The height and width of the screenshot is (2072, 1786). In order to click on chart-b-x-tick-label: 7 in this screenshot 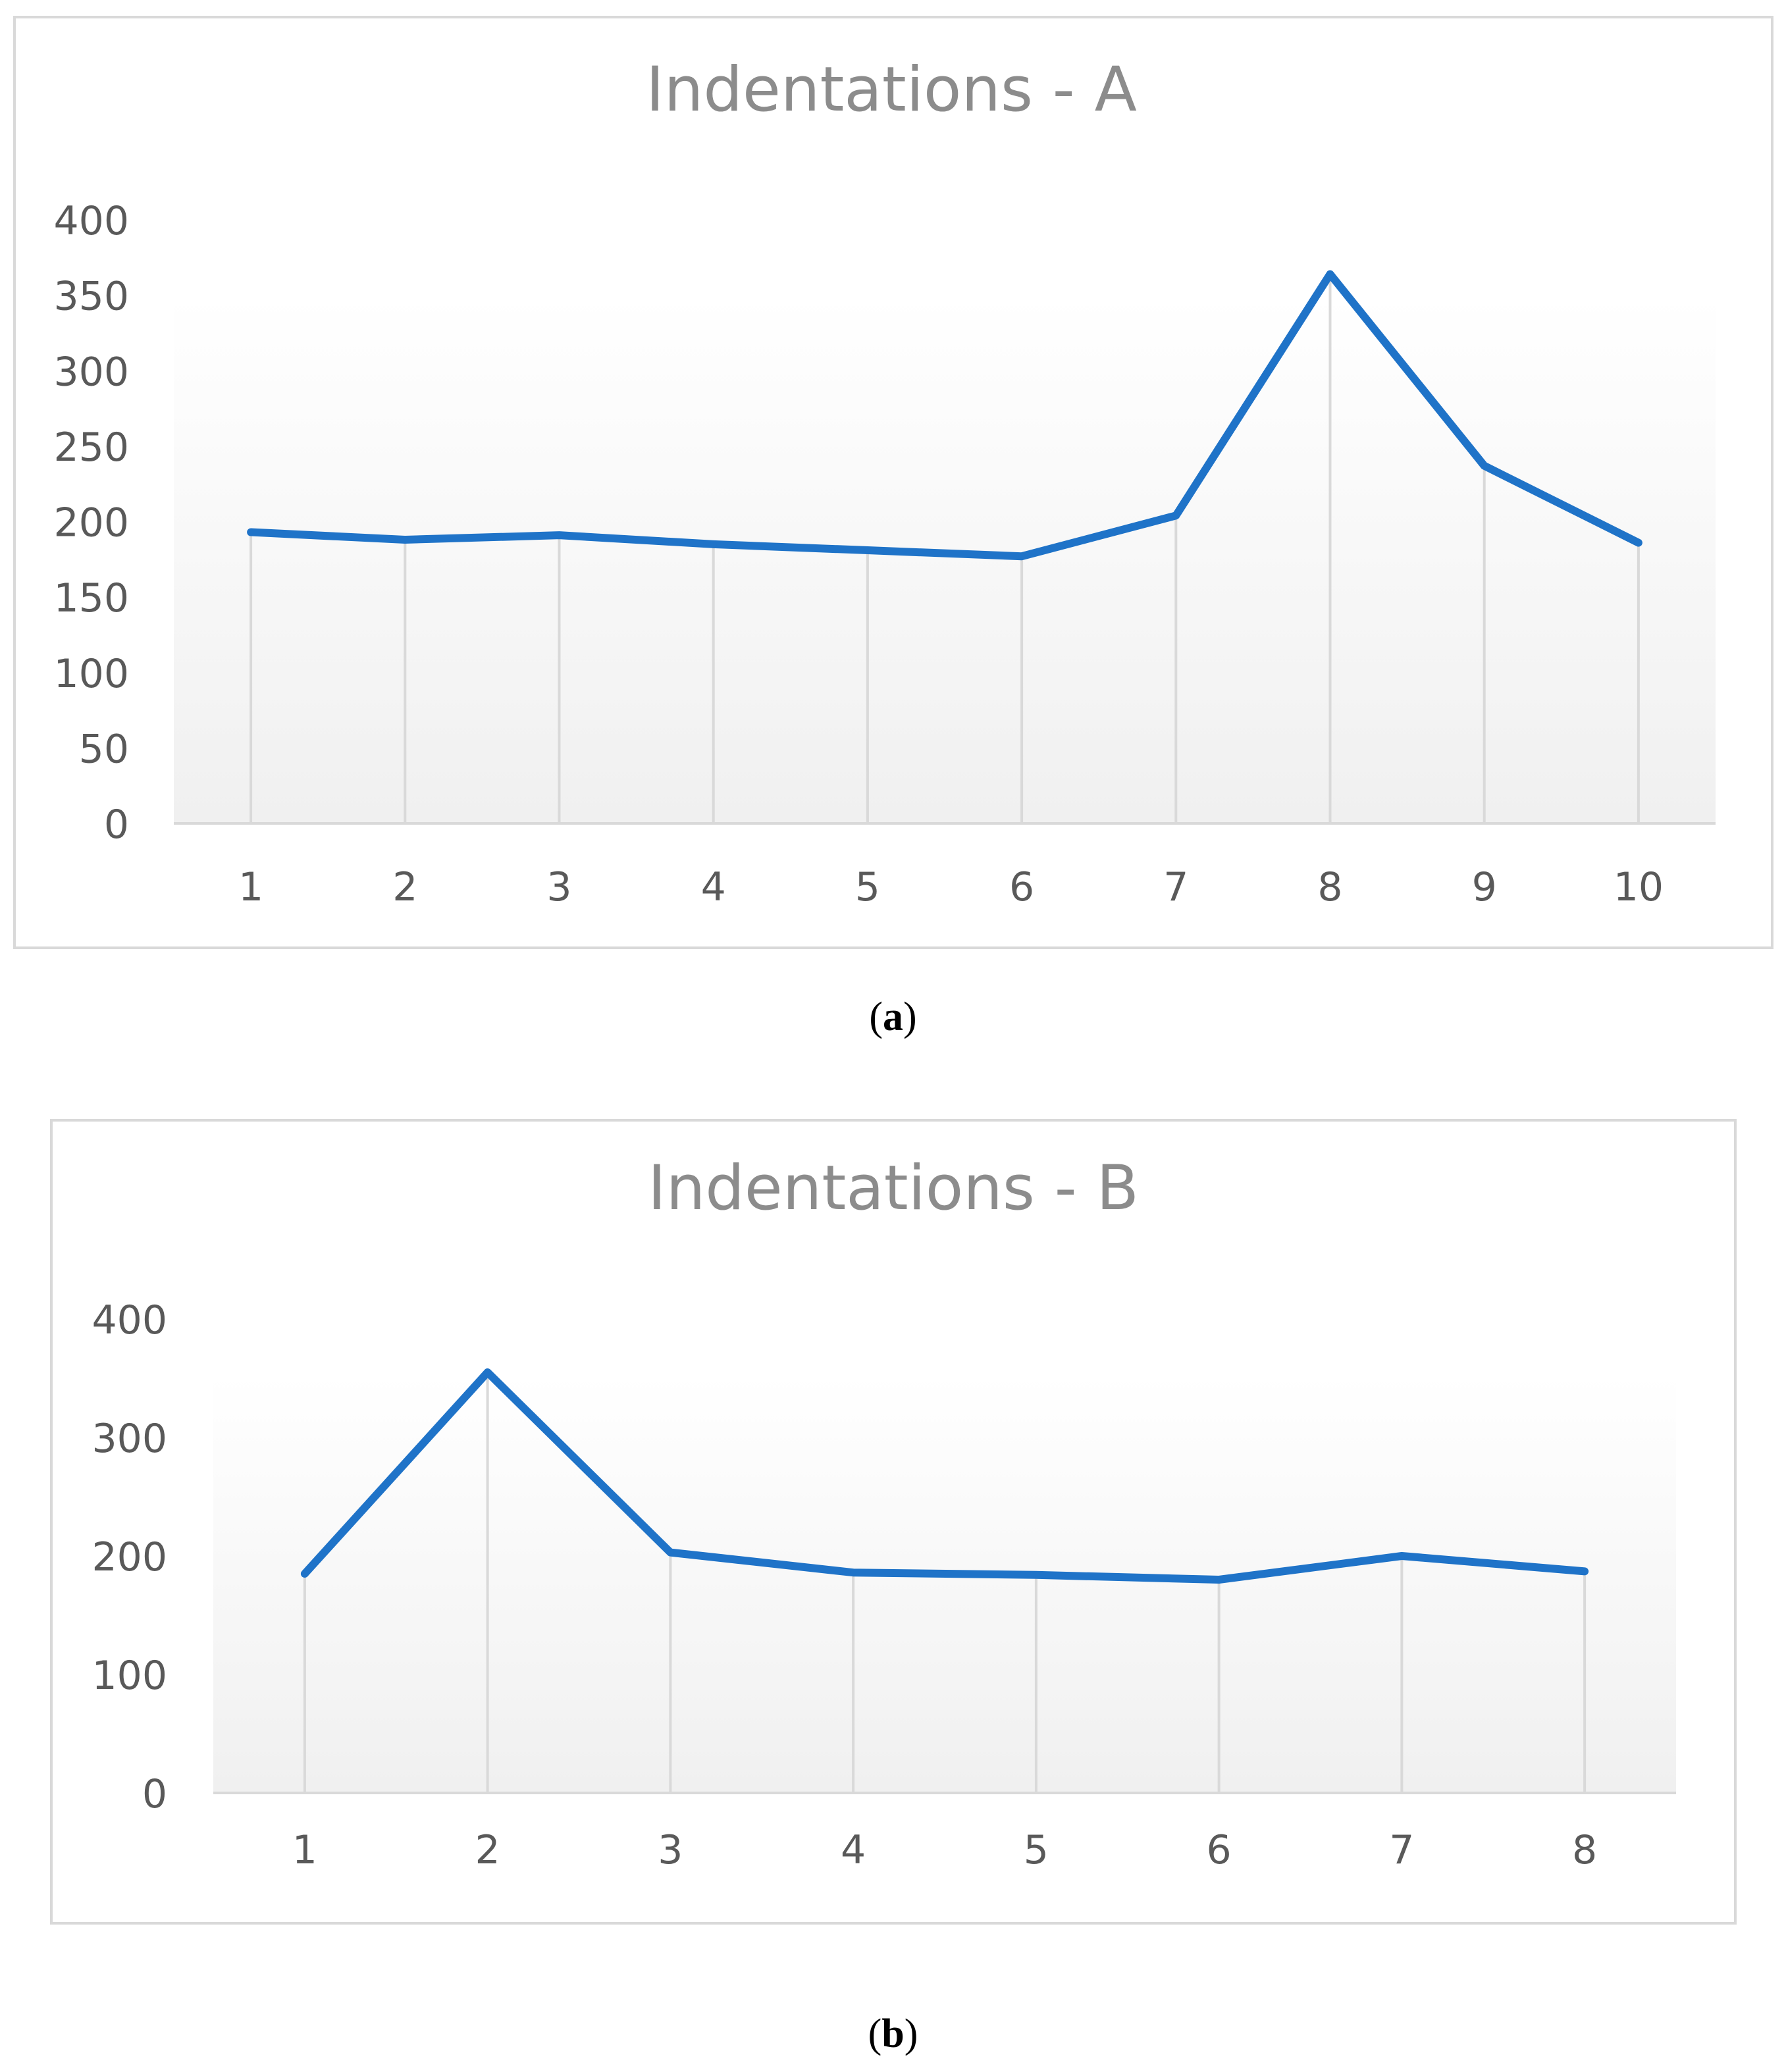, I will do `click(1401, 1850)`.